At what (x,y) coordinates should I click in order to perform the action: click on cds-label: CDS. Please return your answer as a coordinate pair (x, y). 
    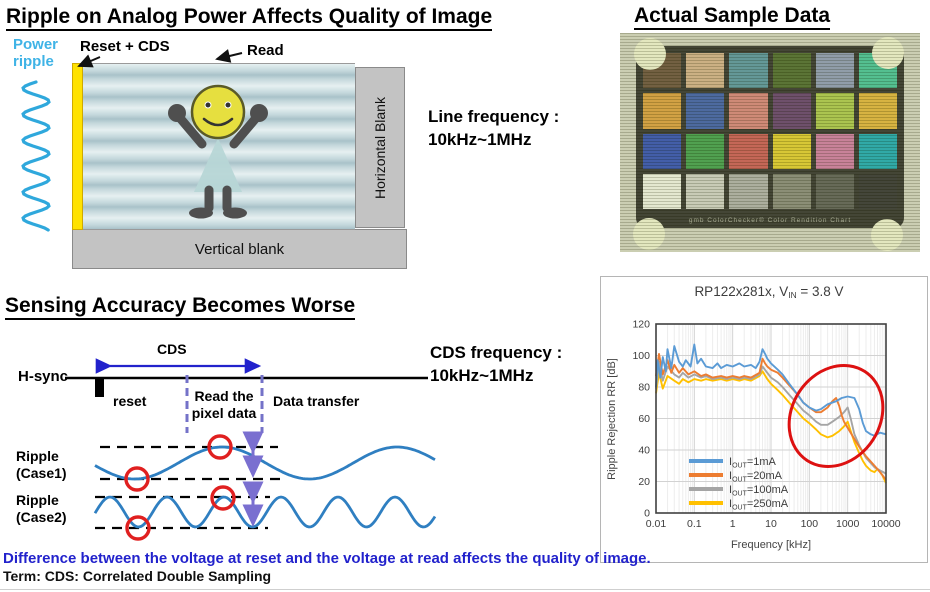
    Looking at the image, I should click on (172, 349).